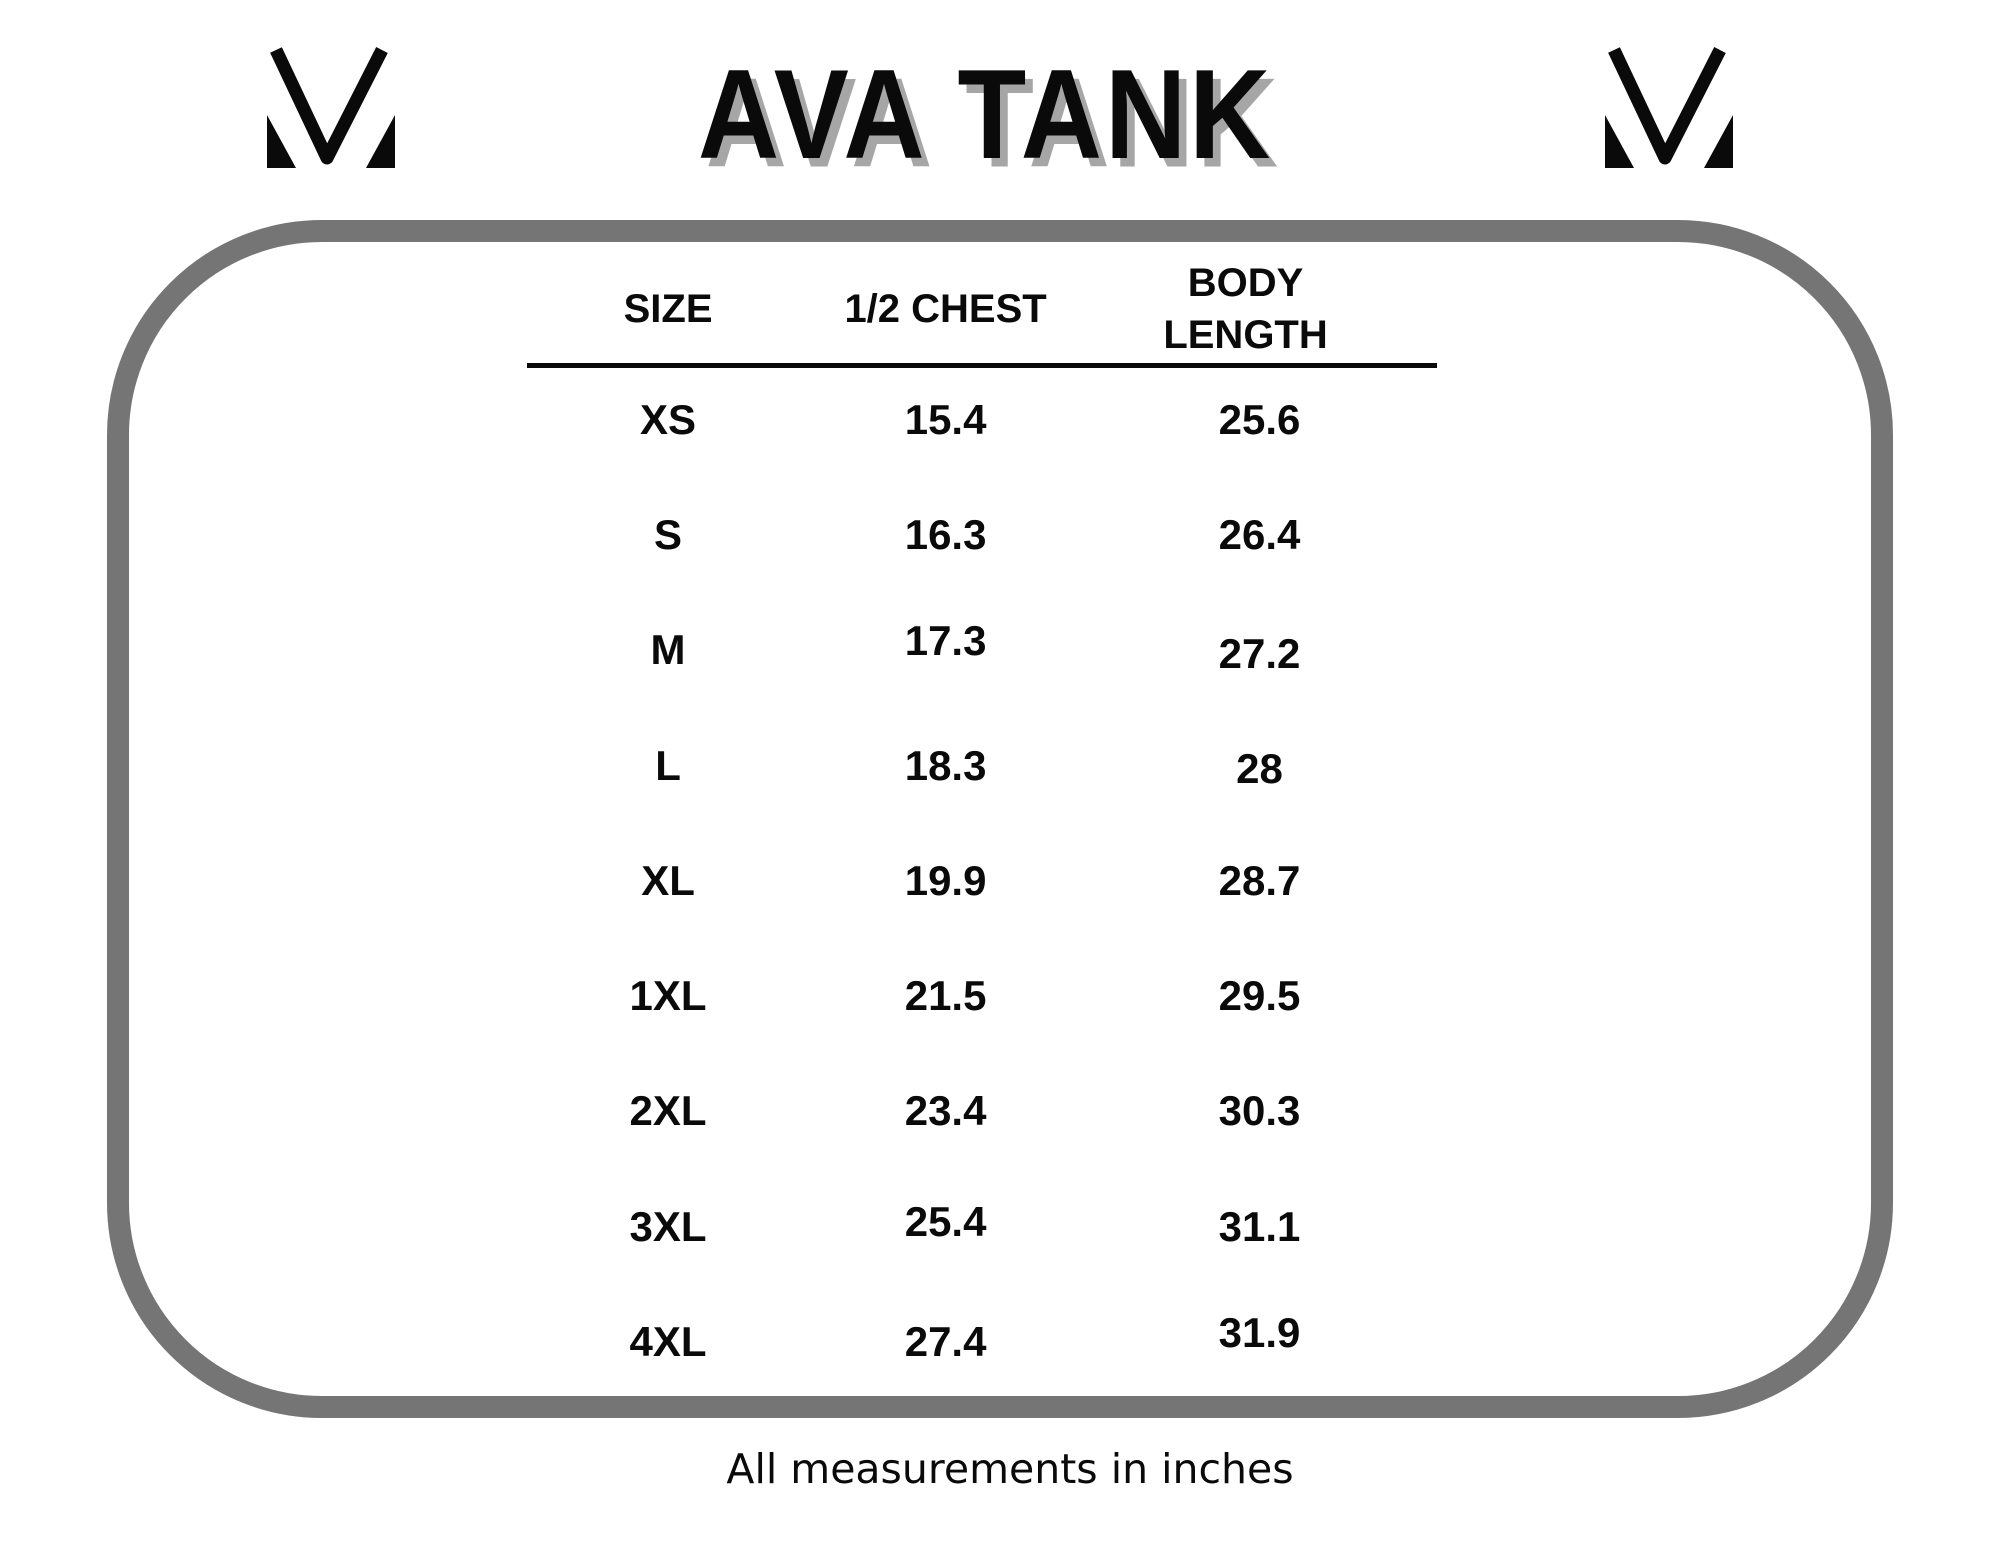  Describe the element at coordinates (945, 309) in the screenshot. I see `column-header-half-chest: 1/2 CHEST` at that location.